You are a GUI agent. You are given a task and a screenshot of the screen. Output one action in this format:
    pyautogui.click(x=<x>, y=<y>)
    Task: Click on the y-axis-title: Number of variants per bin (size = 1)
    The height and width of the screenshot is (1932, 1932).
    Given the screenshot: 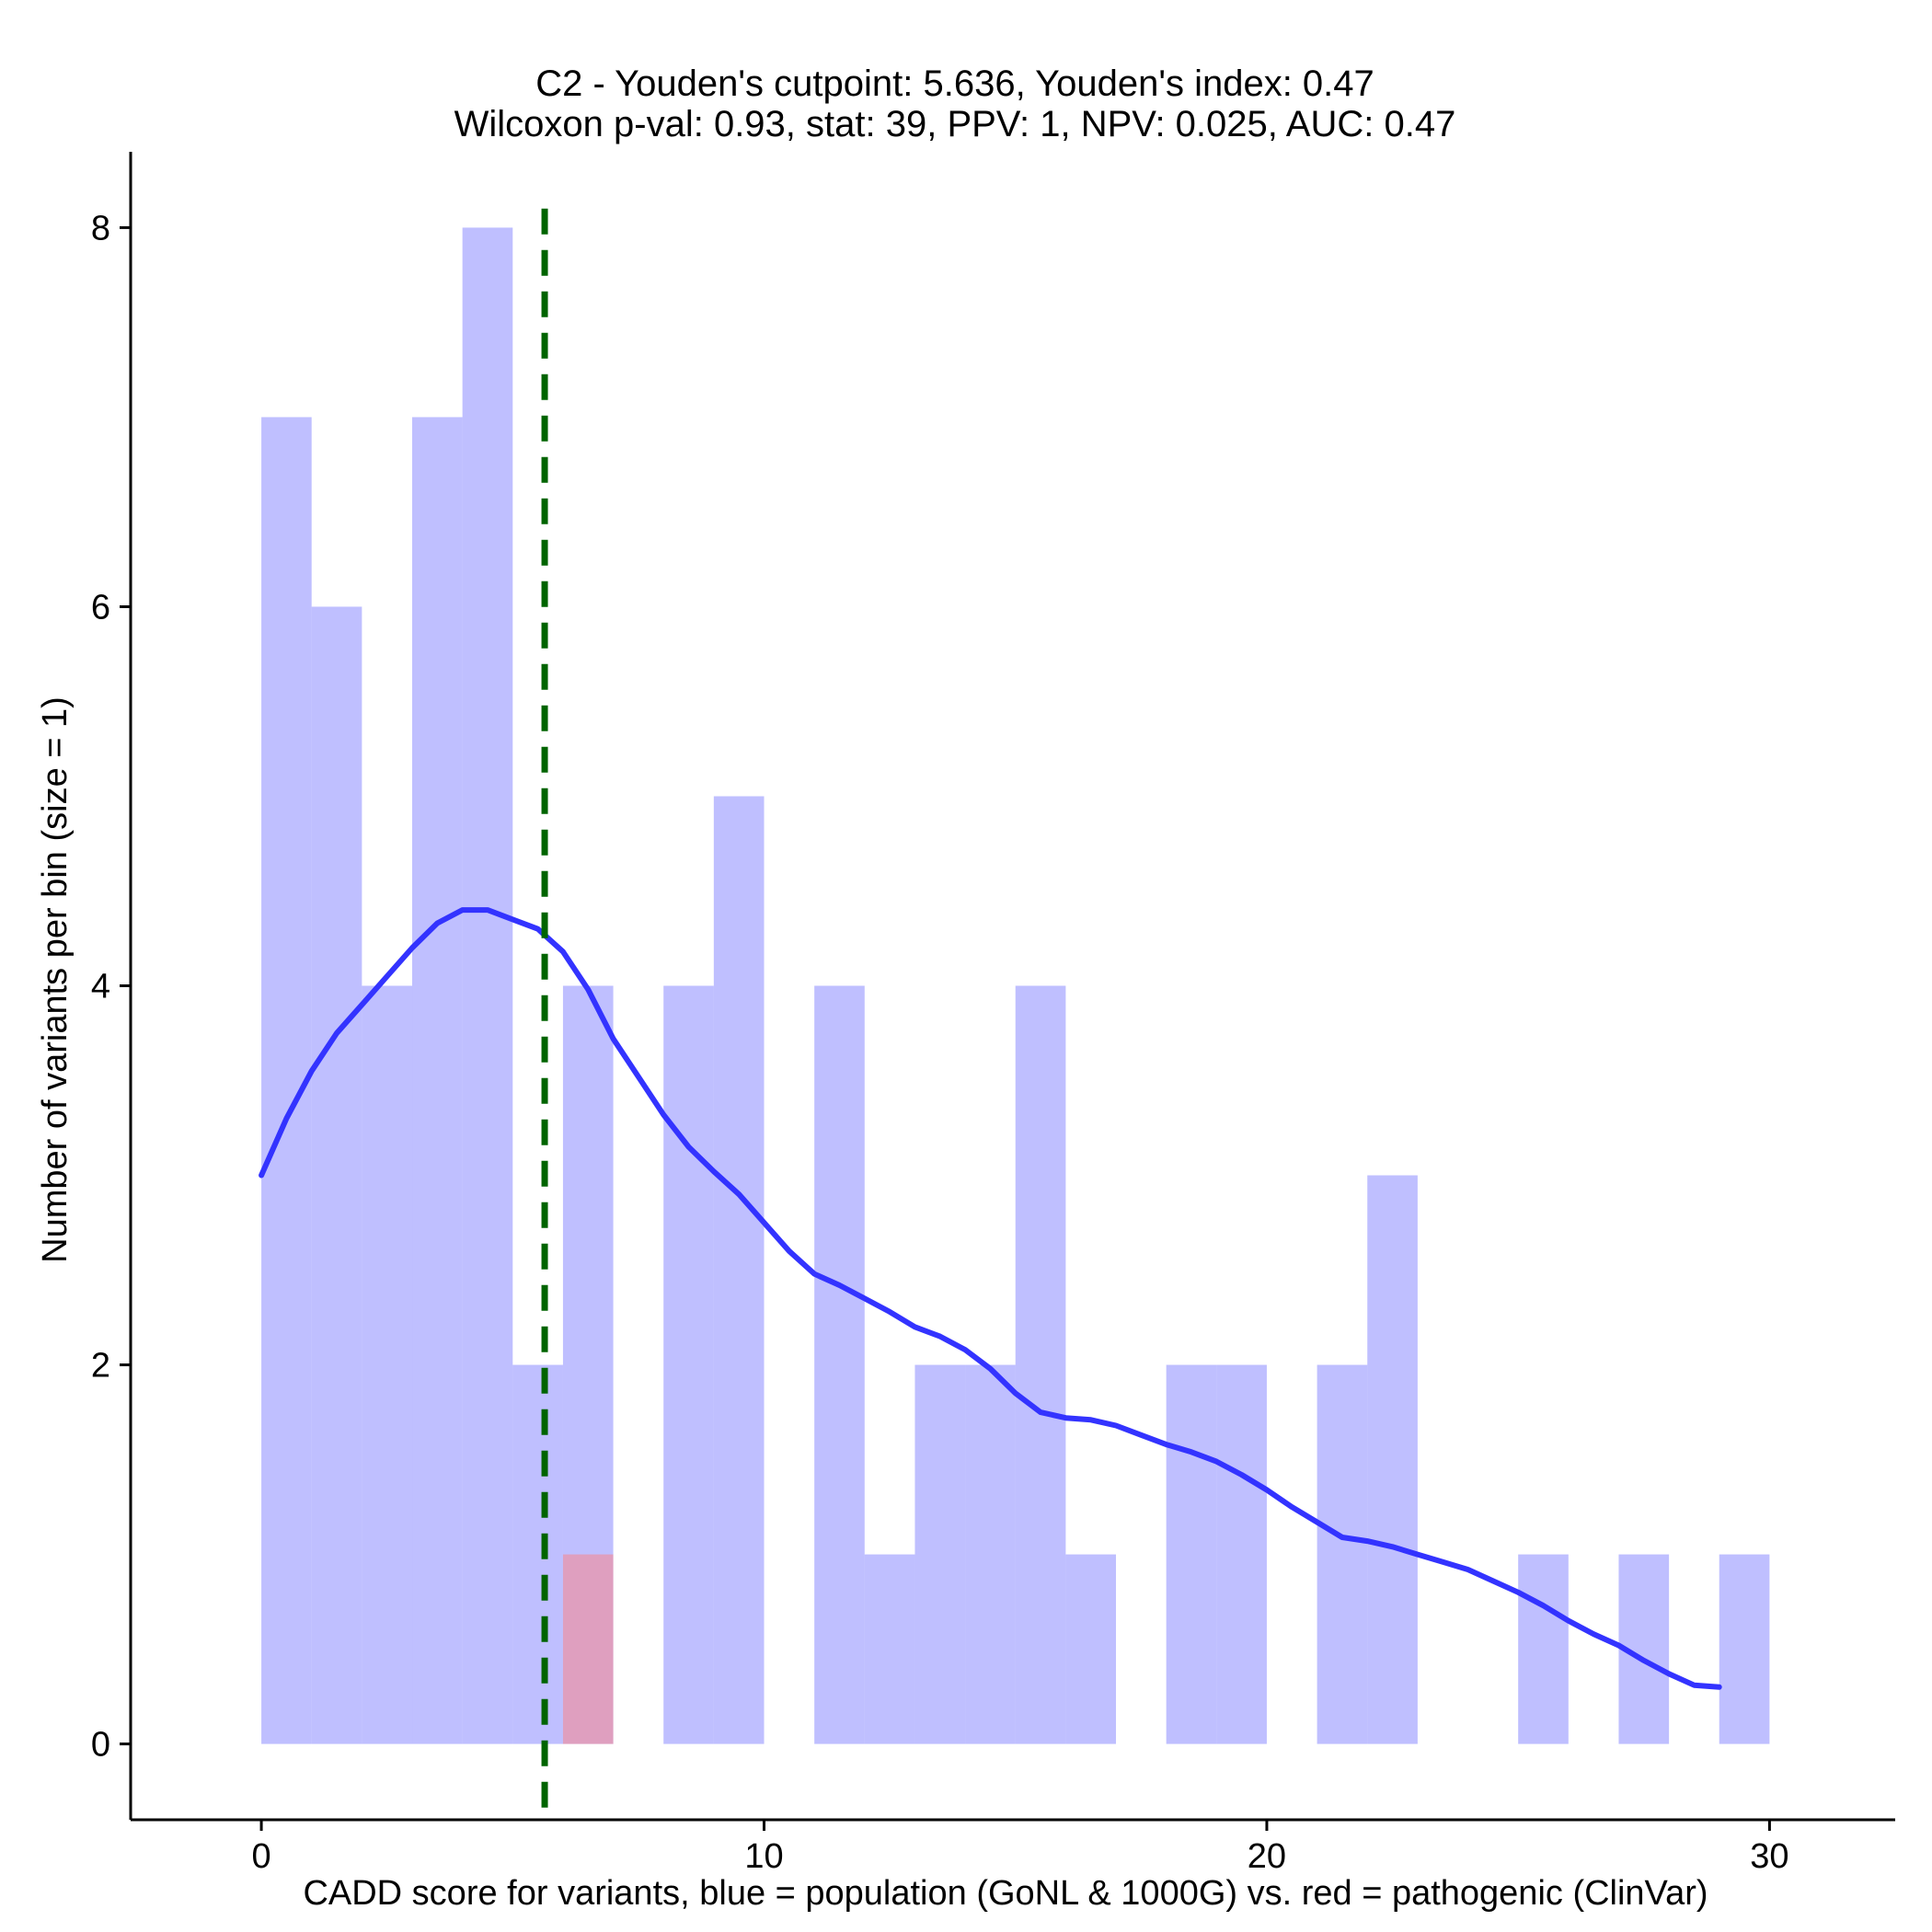 What is the action you would take?
    pyautogui.click(x=55, y=979)
    